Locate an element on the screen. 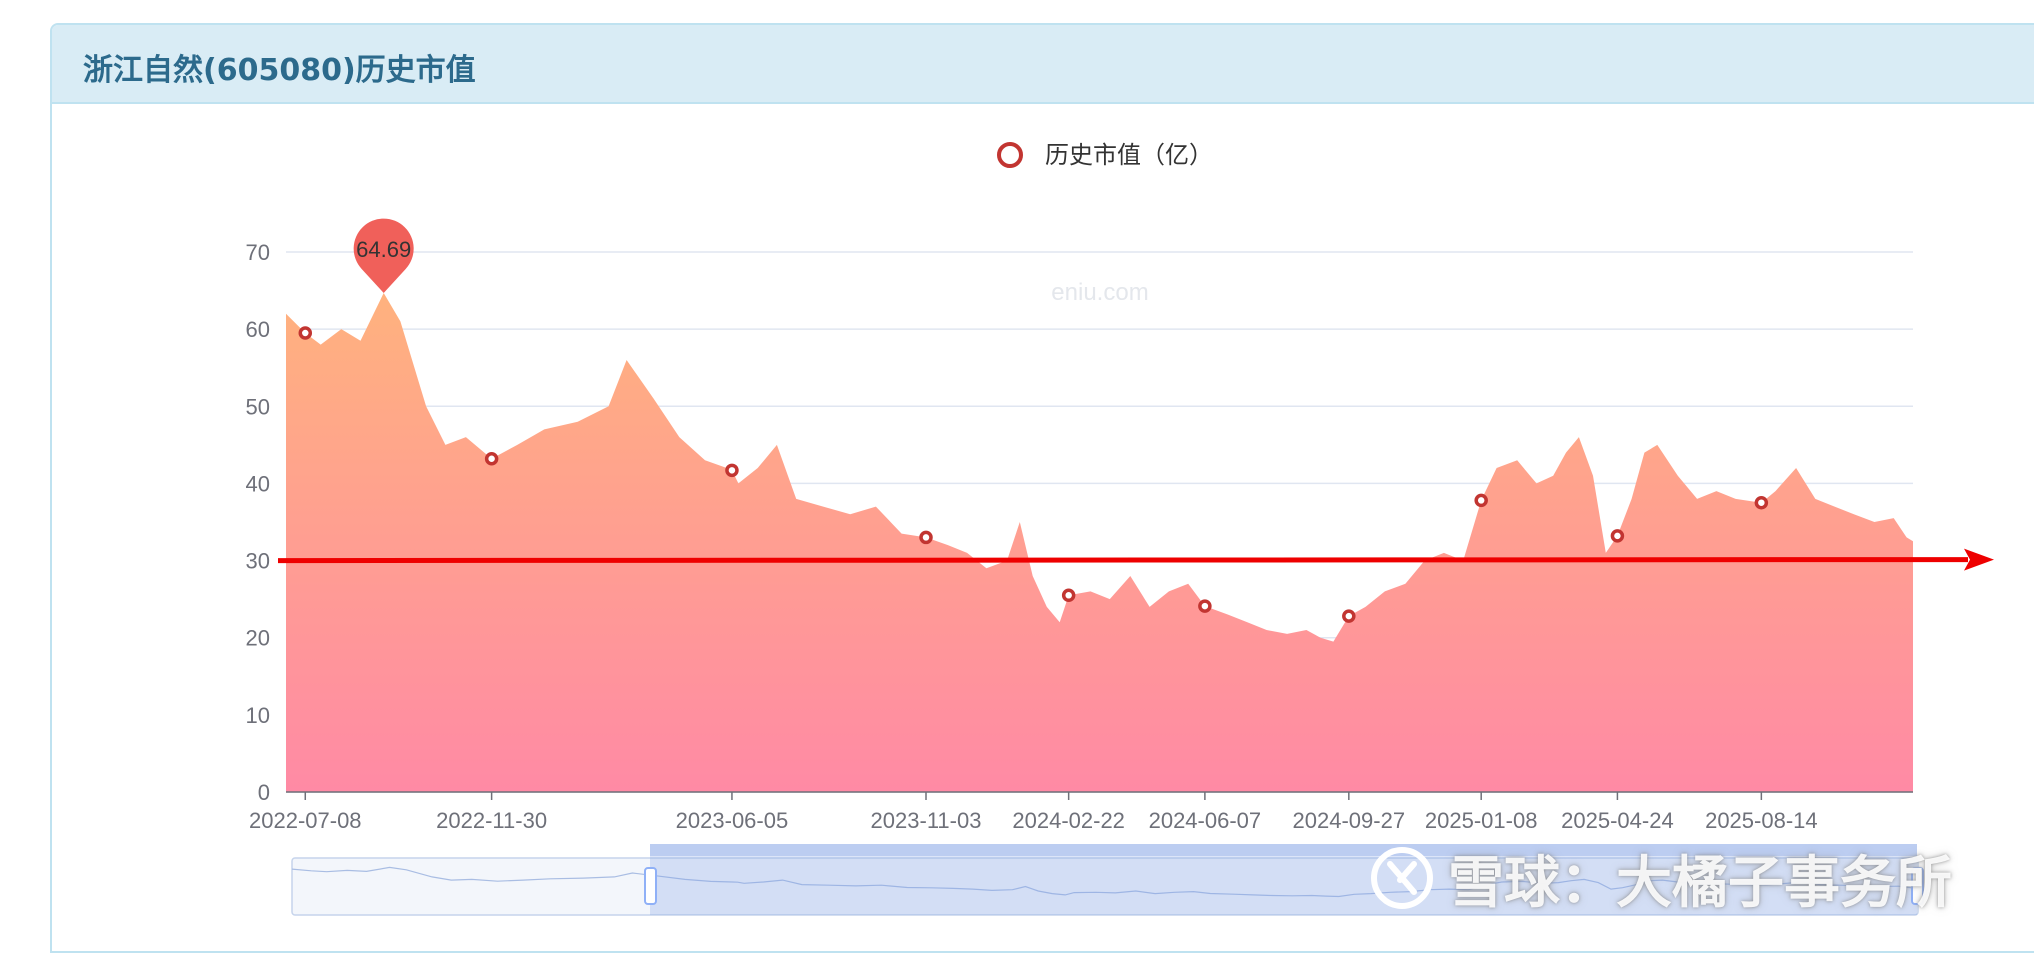 Image resolution: width=2034 pixels, height=953 pixels. x-tick-label: 2022-07-08 is located at coordinates (305, 820).